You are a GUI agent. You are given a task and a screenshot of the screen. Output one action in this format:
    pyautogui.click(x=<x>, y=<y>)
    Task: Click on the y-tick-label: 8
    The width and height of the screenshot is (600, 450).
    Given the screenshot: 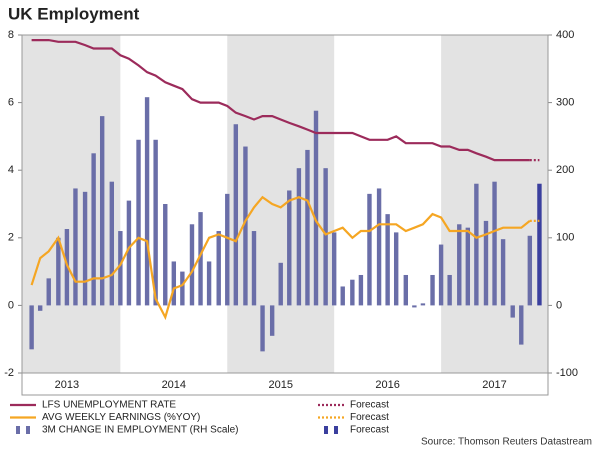 What is the action you would take?
    pyautogui.click(x=11, y=35)
    